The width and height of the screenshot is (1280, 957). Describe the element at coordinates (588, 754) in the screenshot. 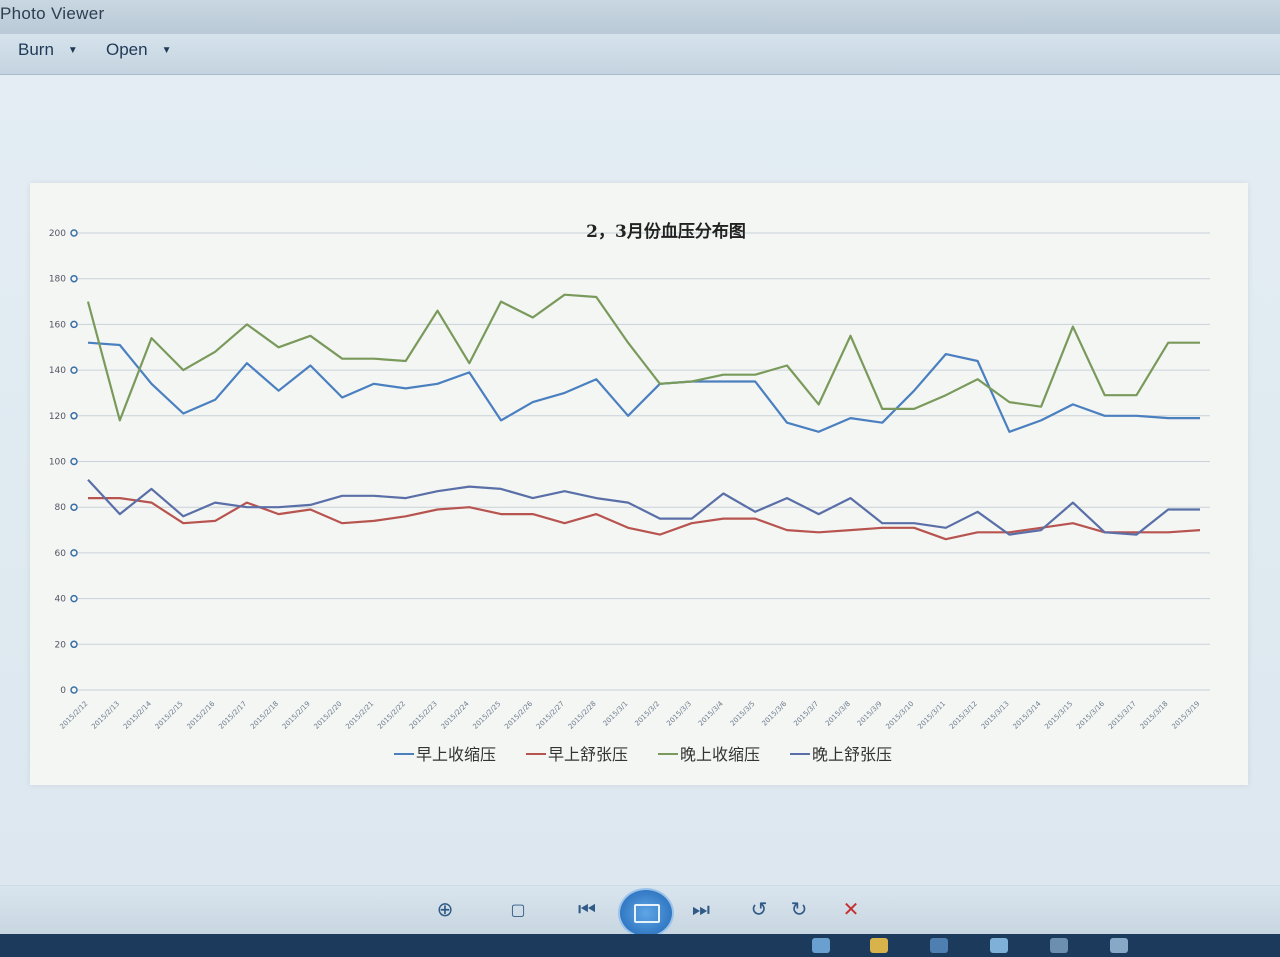

I see `legend-label: 早上舒张压` at that location.